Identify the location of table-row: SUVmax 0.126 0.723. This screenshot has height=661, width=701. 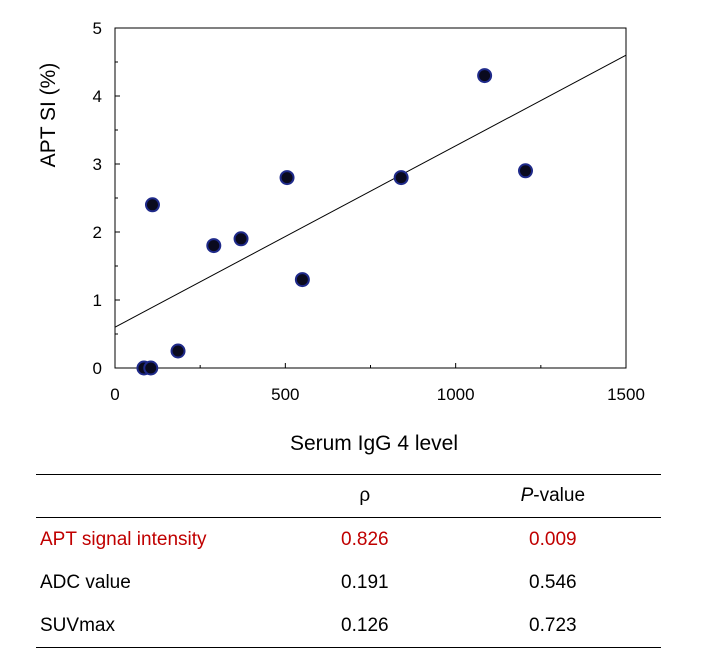
(348, 626).